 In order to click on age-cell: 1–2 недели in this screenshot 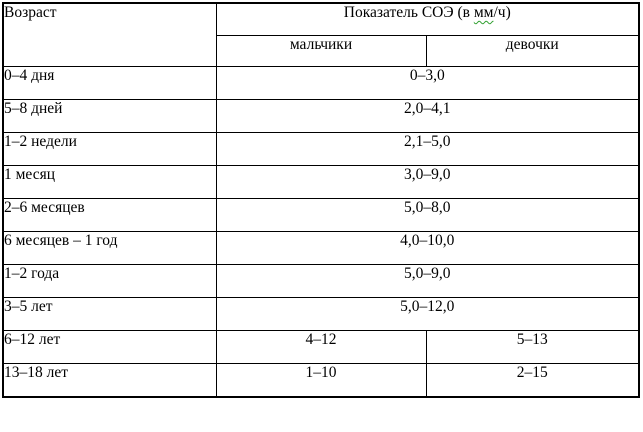, I will do `click(109, 149)`.